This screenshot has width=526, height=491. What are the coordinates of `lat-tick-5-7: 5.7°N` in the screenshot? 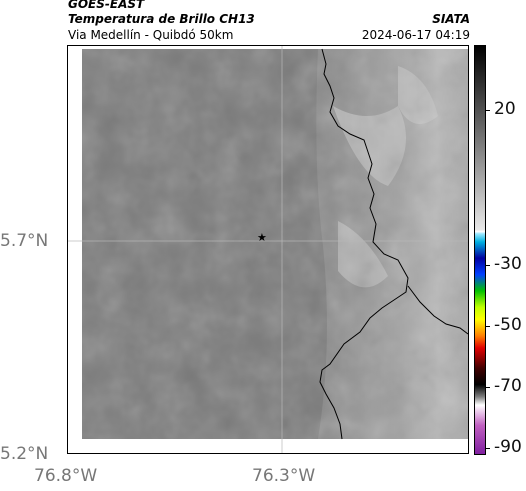 It's located at (24, 241).